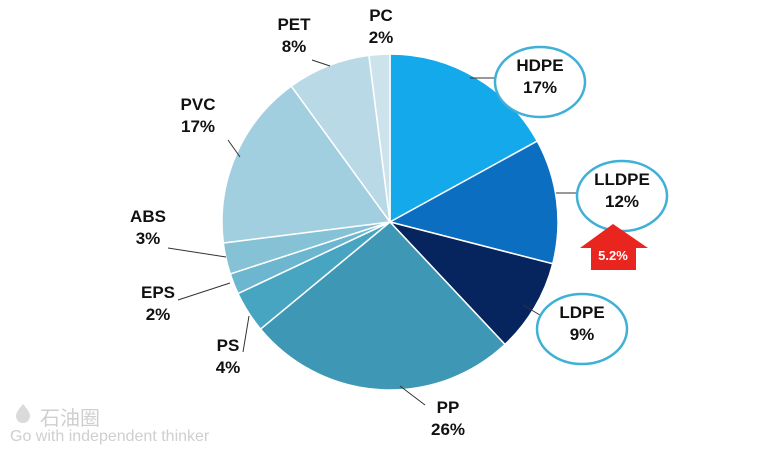 This screenshot has width=775, height=453. Describe the element at coordinates (473, 202) in the screenshot. I see `pie-slice-lldpe` at that location.